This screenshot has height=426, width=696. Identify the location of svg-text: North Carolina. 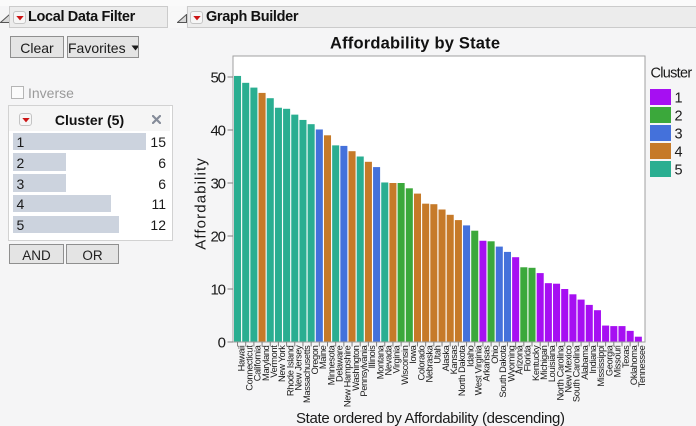
(560, 372).